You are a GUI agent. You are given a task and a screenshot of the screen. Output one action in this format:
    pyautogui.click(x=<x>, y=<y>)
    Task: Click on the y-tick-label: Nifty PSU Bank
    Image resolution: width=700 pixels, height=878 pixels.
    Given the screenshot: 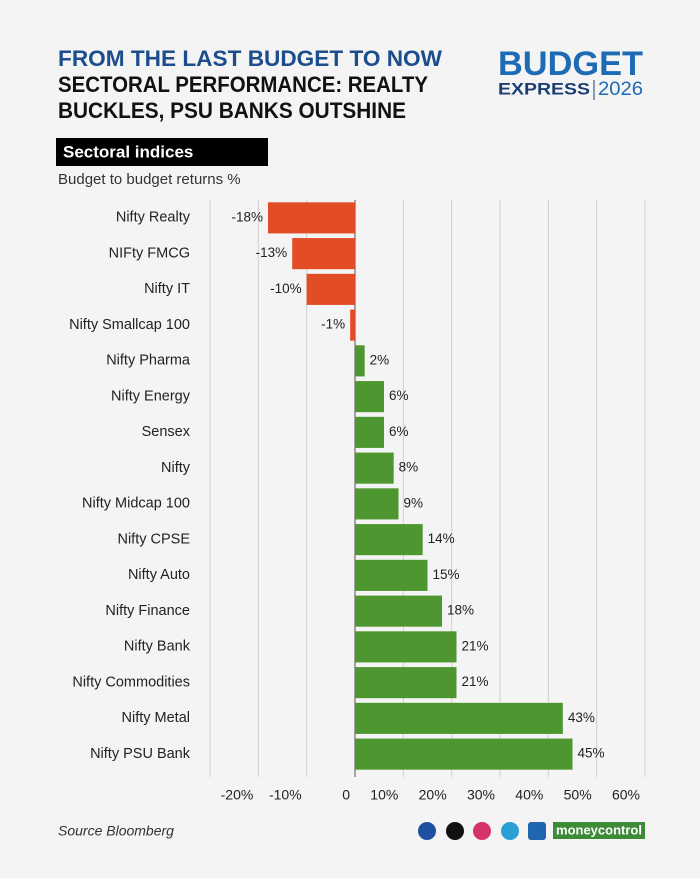 What is the action you would take?
    pyautogui.click(x=140, y=754)
    